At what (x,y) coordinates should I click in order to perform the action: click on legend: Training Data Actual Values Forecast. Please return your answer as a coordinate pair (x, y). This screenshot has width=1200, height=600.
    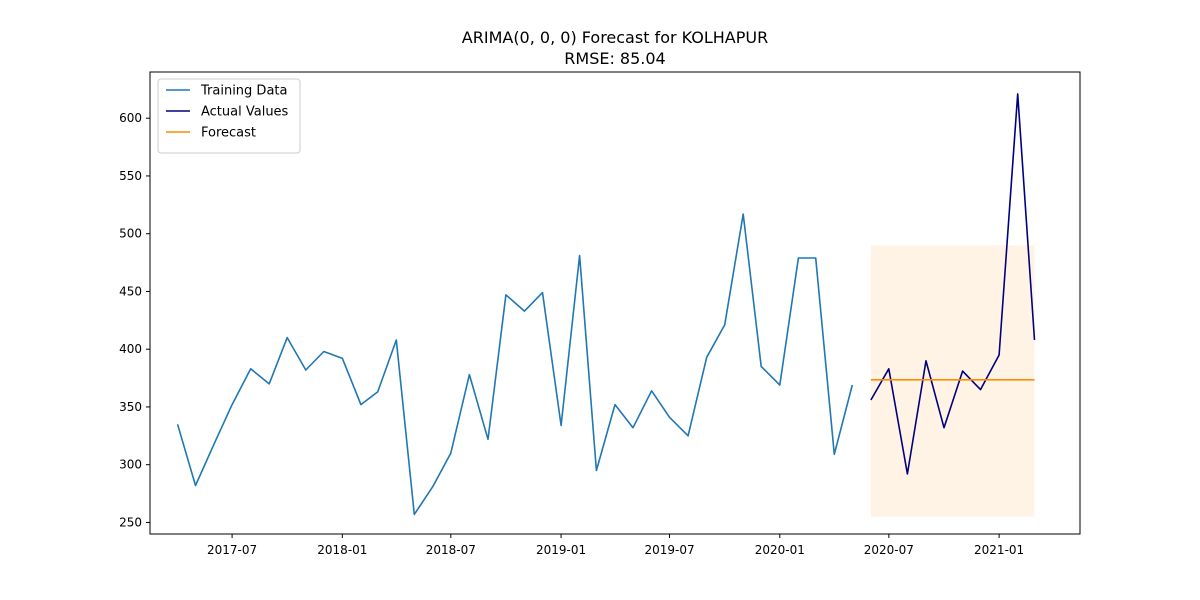
    Looking at the image, I should click on (229, 116).